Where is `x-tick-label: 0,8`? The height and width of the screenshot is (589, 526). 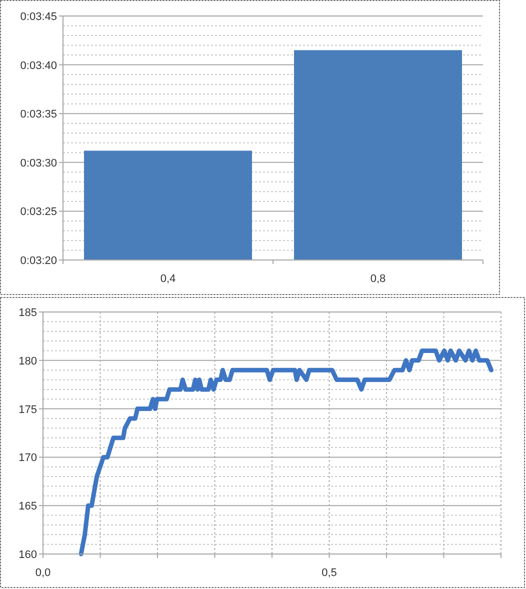 x-tick-label: 0,8 is located at coordinates (378, 279).